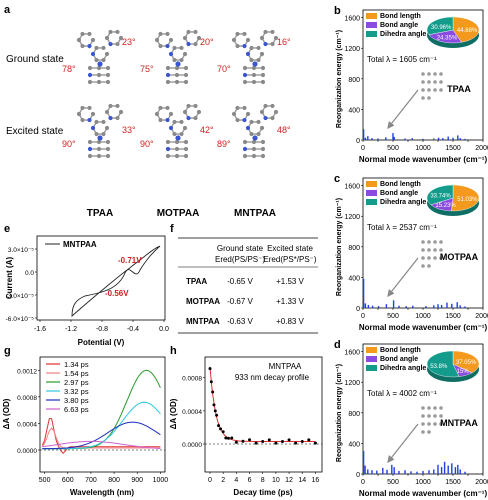  Describe the element at coordinates (224, 144) in the screenshot. I see `angle-excited-bottom-2: 89°` at that location.